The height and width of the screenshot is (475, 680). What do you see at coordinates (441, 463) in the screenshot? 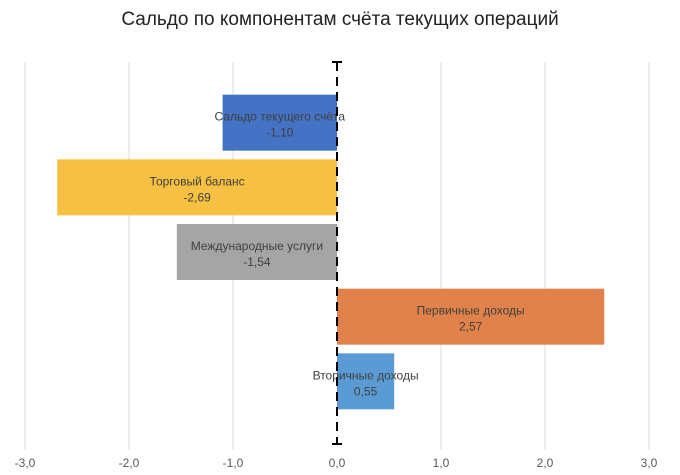
I see `x-tick-label: 1,0` at bounding box center [441, 463].